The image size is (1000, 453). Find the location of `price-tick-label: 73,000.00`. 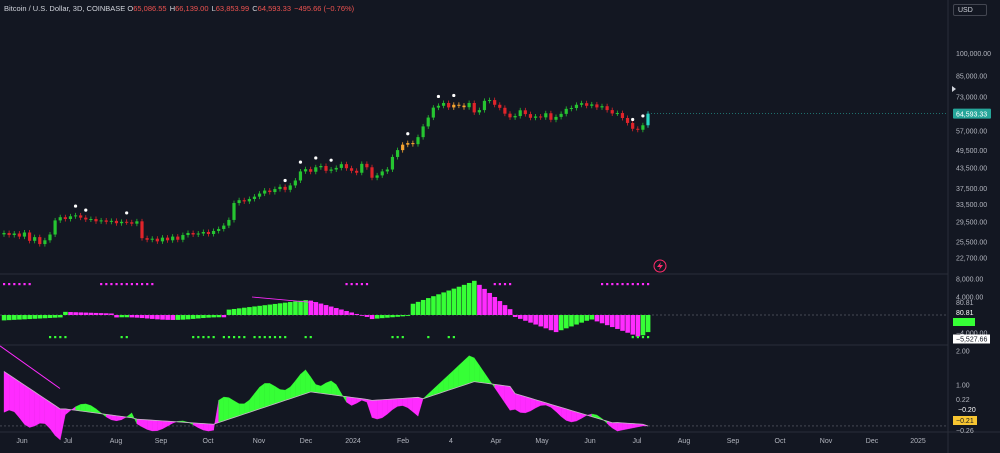

price-tick-label: 73,000.00 is located at coordinates (971, 97).